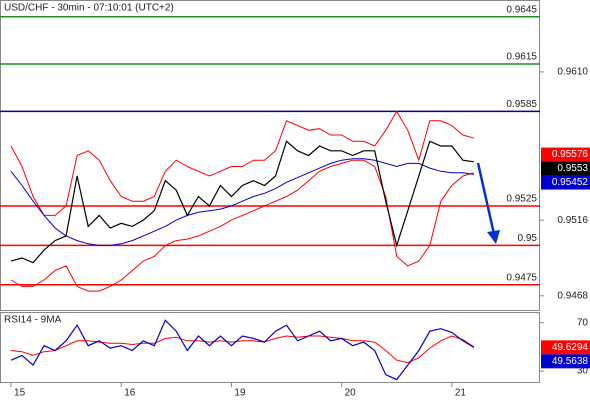 The height and width of the screenshot is (400, 590). Describe the element at coordinates (20, 393) in the screenshot. I see `x-tick-label: 15` at that location.